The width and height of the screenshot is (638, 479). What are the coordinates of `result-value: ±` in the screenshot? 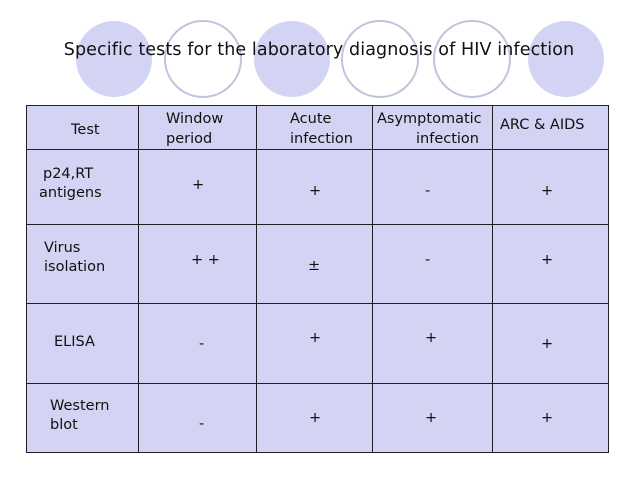 It's located at (314, 266).